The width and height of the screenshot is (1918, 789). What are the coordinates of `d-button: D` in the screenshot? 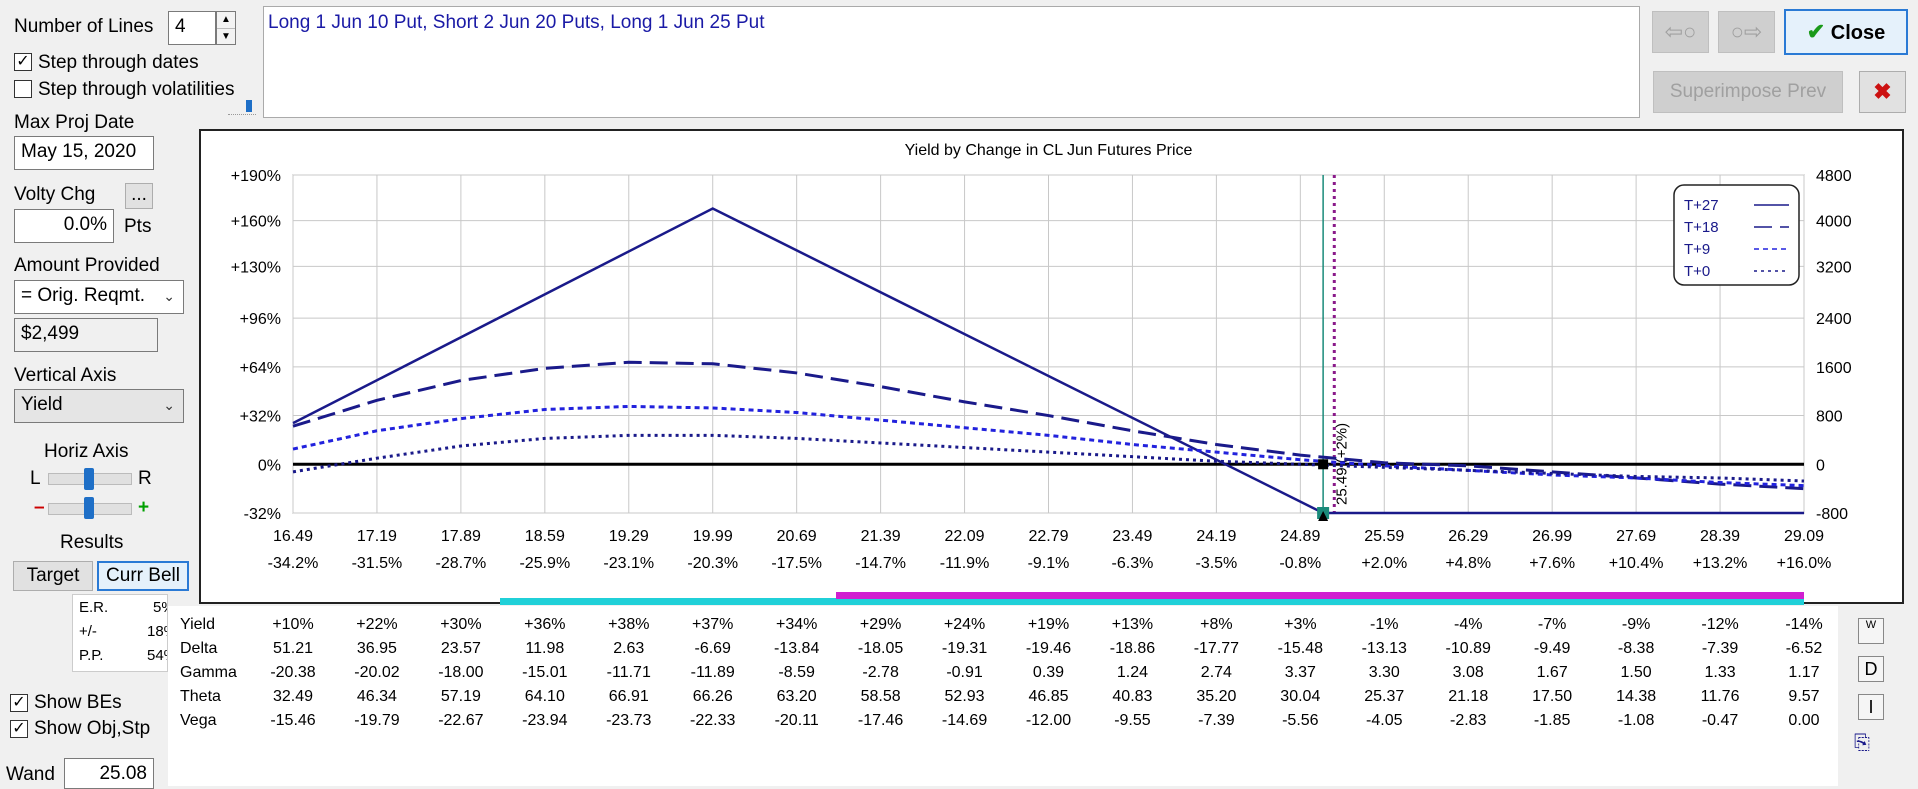 It's located at (1871, 669).